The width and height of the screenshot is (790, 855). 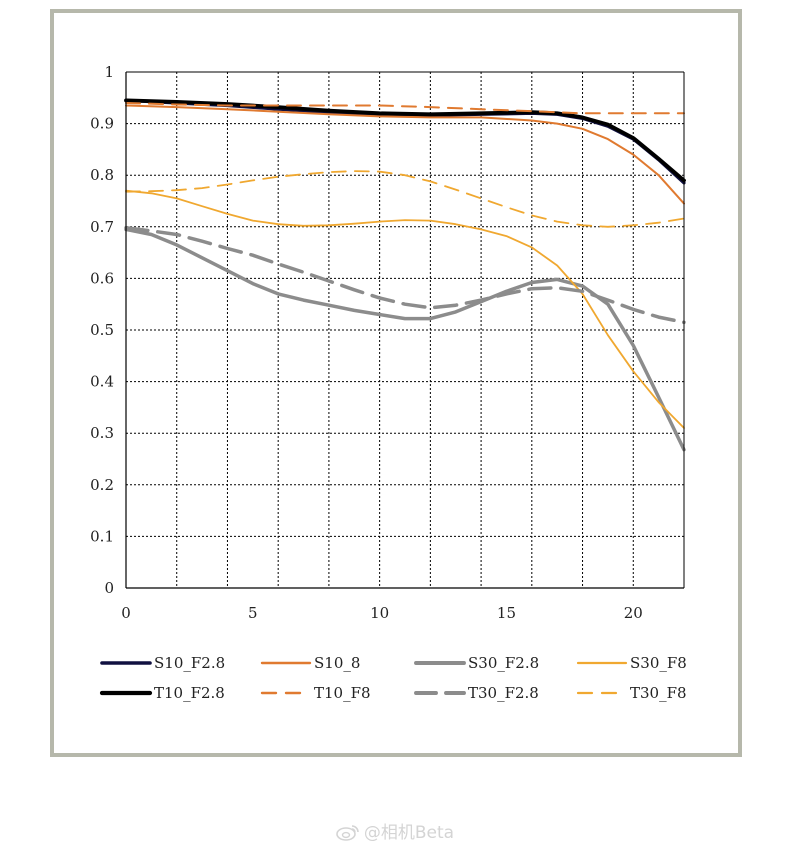 I want to click on legend-label: S30_F8, so click(x=658, y=663).